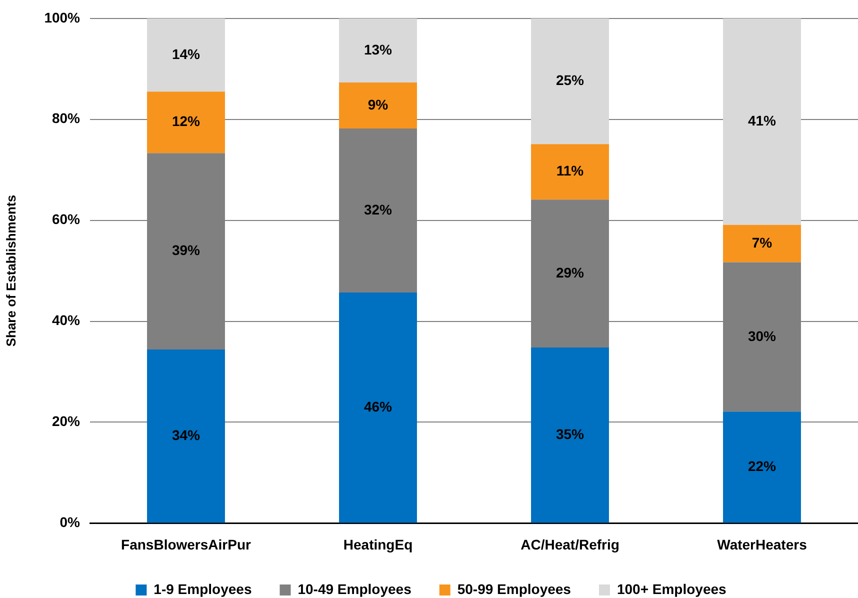 The image size is (858, 598). What do you see at coordinates (186, 250) in the screenshot?
I see `data-label: 39%` at bounding box center [186, 250].